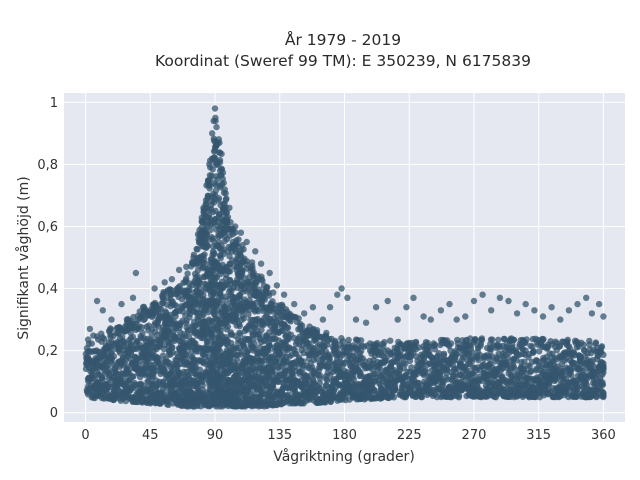 The image size is (640, 480). Describe the element at coordinates (343, 39) in the screenshot. I see `chart-title-line-1: År 1979 - 2019` at that location.